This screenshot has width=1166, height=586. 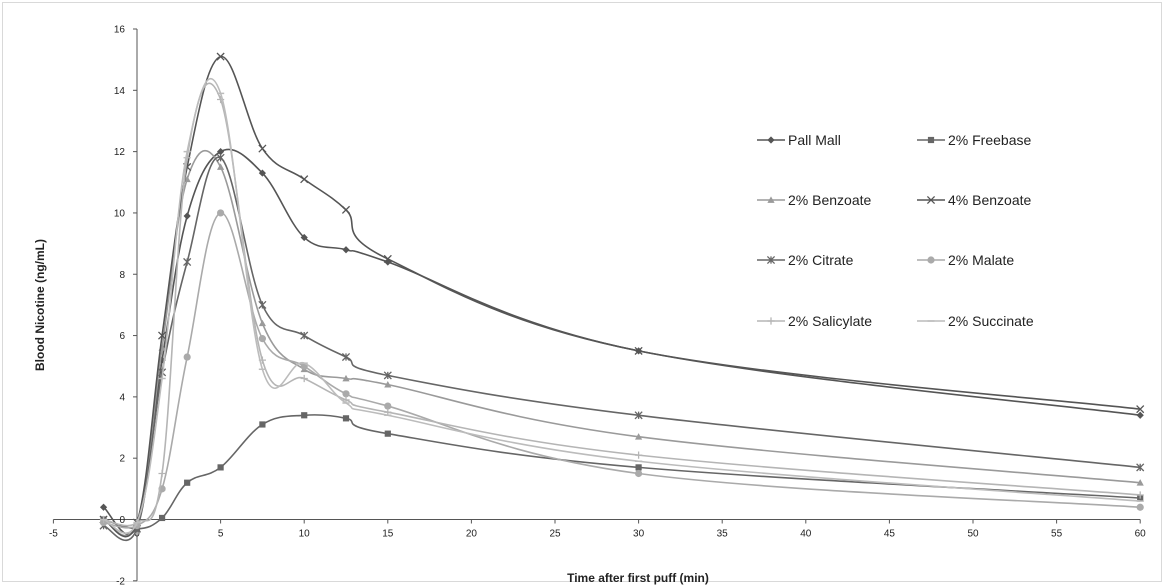 I want to click on x-tick-label: 40, so click(x=806, y=534).